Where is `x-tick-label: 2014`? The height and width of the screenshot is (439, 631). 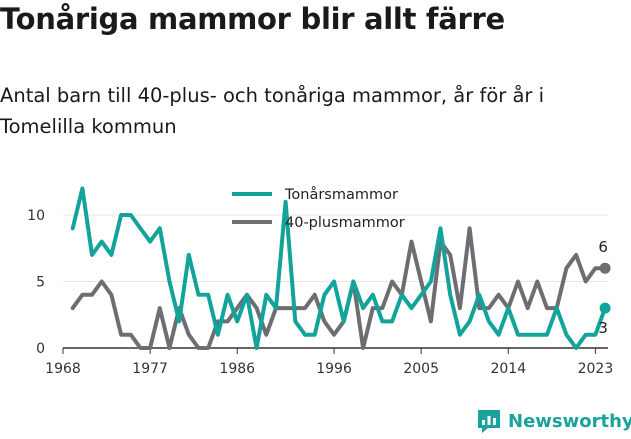
x-tick-label: 2014 is located at coordinates (508, 369).